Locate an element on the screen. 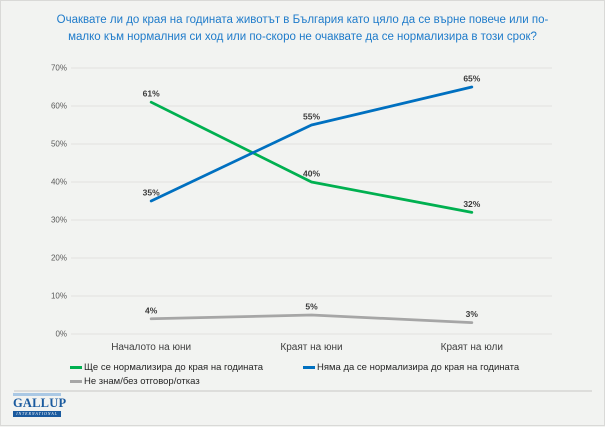 This screenshot has width=605, height=427. legend-item-dont-know: Не знам/без отговор/отказ is located at coordinates (135, 381).